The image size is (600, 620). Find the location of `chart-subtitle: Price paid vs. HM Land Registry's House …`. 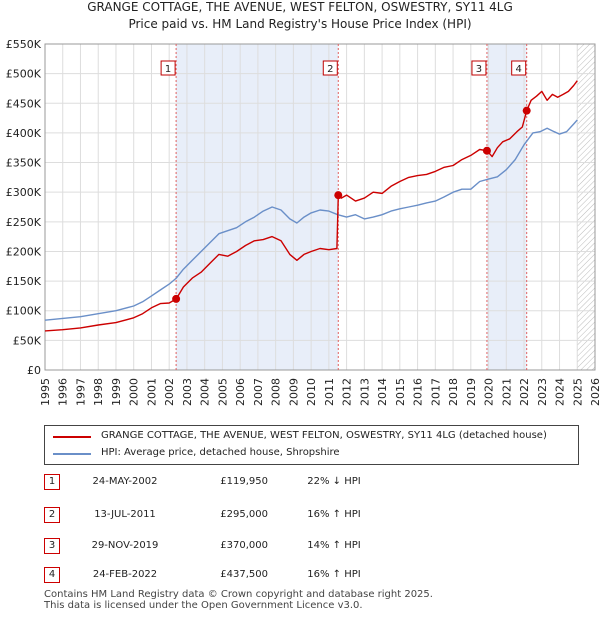

chart-subtitle: Price paid vs. HM Land Registry's House … is located at coordinates (300, 24).